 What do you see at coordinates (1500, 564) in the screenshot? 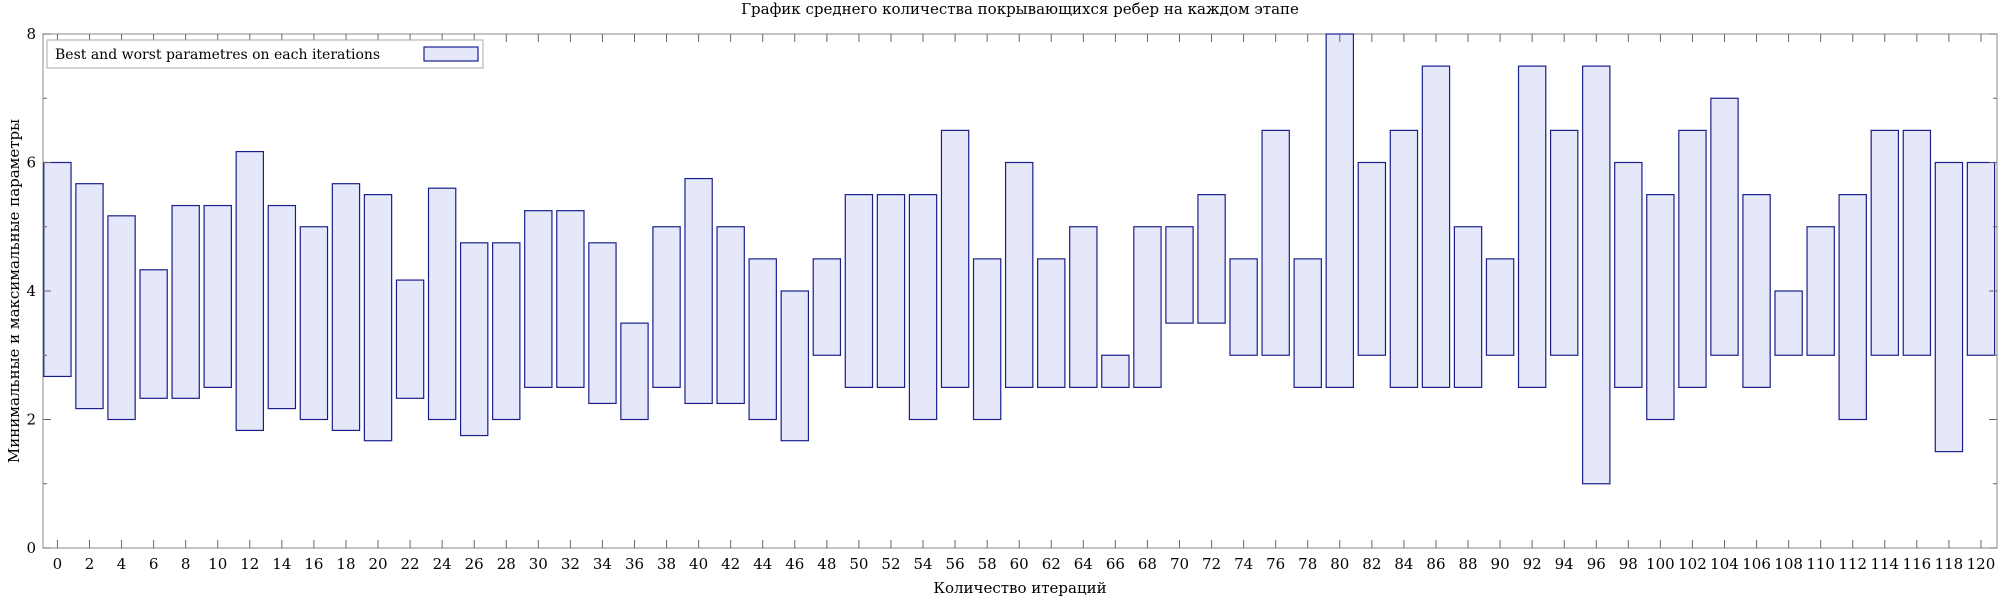
I see `x-tick-label: 90` at bounding box center [1500, 564].